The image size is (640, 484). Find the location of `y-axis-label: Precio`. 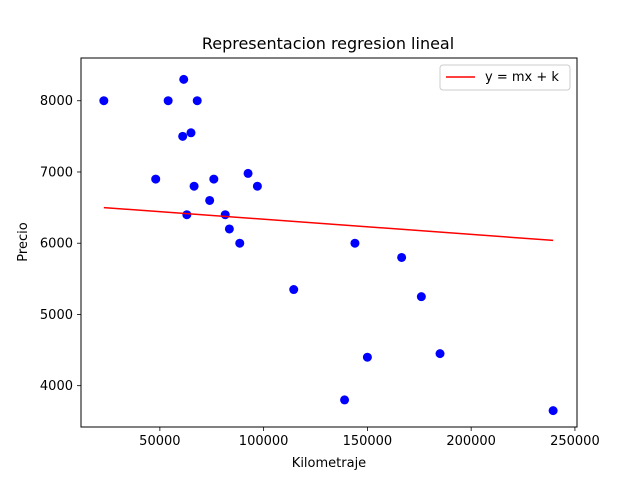

y-axis-label: Precio is located at coordinates (23, 241).